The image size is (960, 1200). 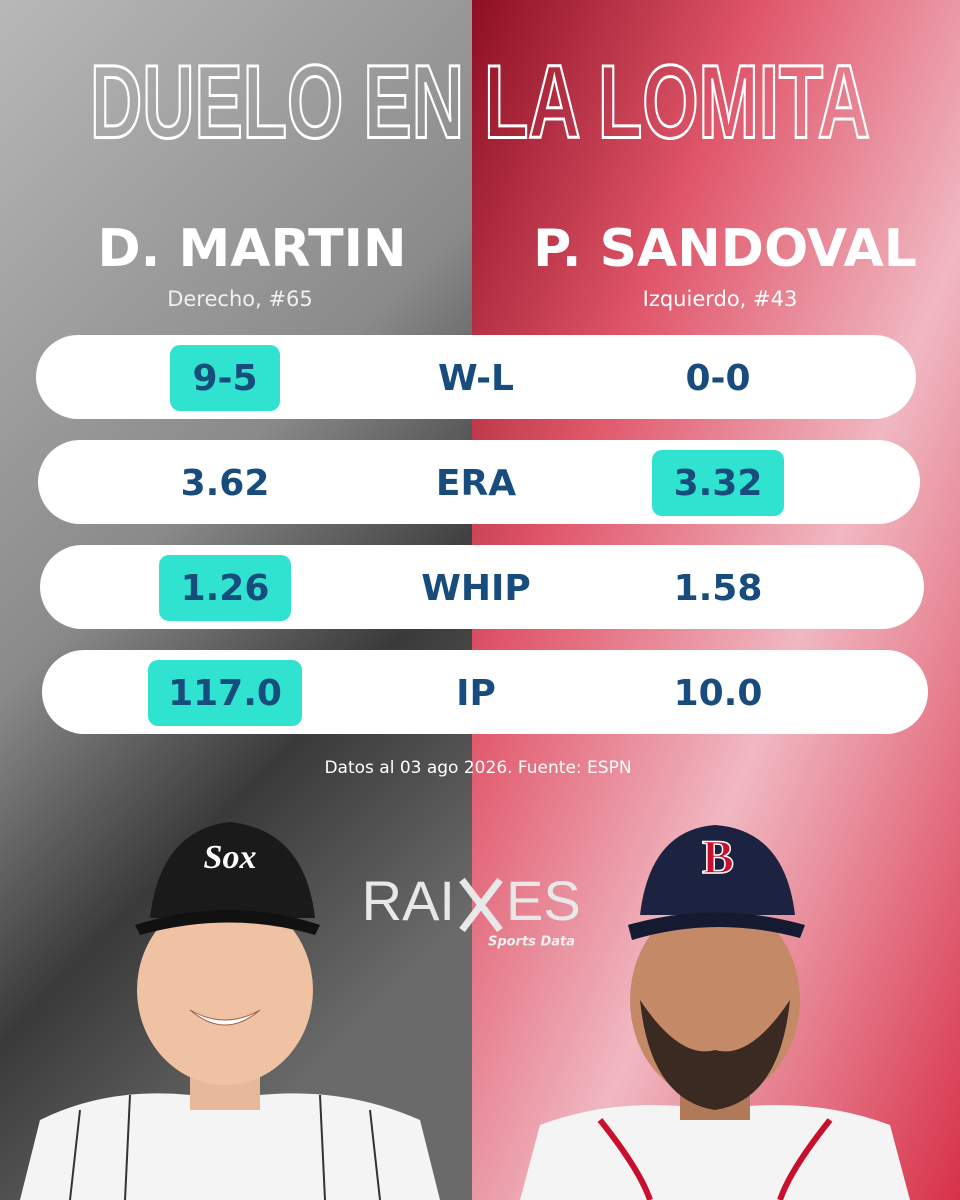 What do you see at coordinates (225, 483) in the screenshot?
I see `stat-value: 3.62` at bounding box center [225, 483].